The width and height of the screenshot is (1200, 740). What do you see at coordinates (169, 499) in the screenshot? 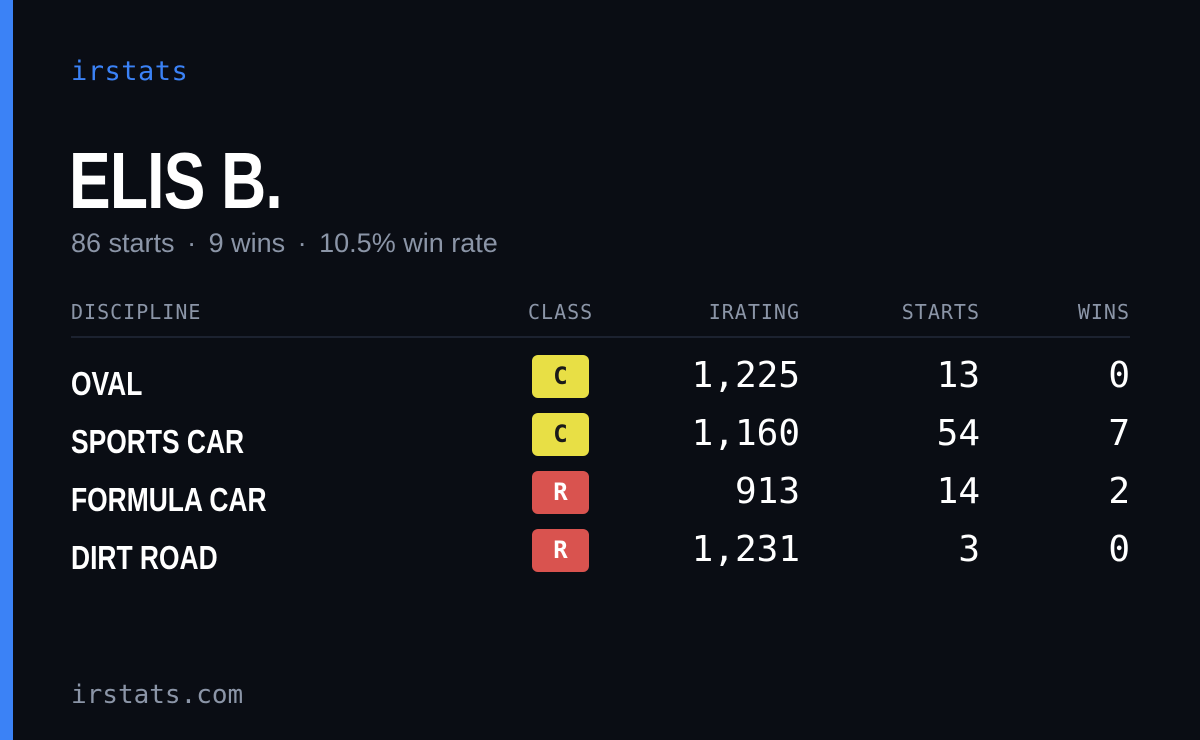
I see `discipline-name: FORMULA CAR` at bounding box center [169, 499].